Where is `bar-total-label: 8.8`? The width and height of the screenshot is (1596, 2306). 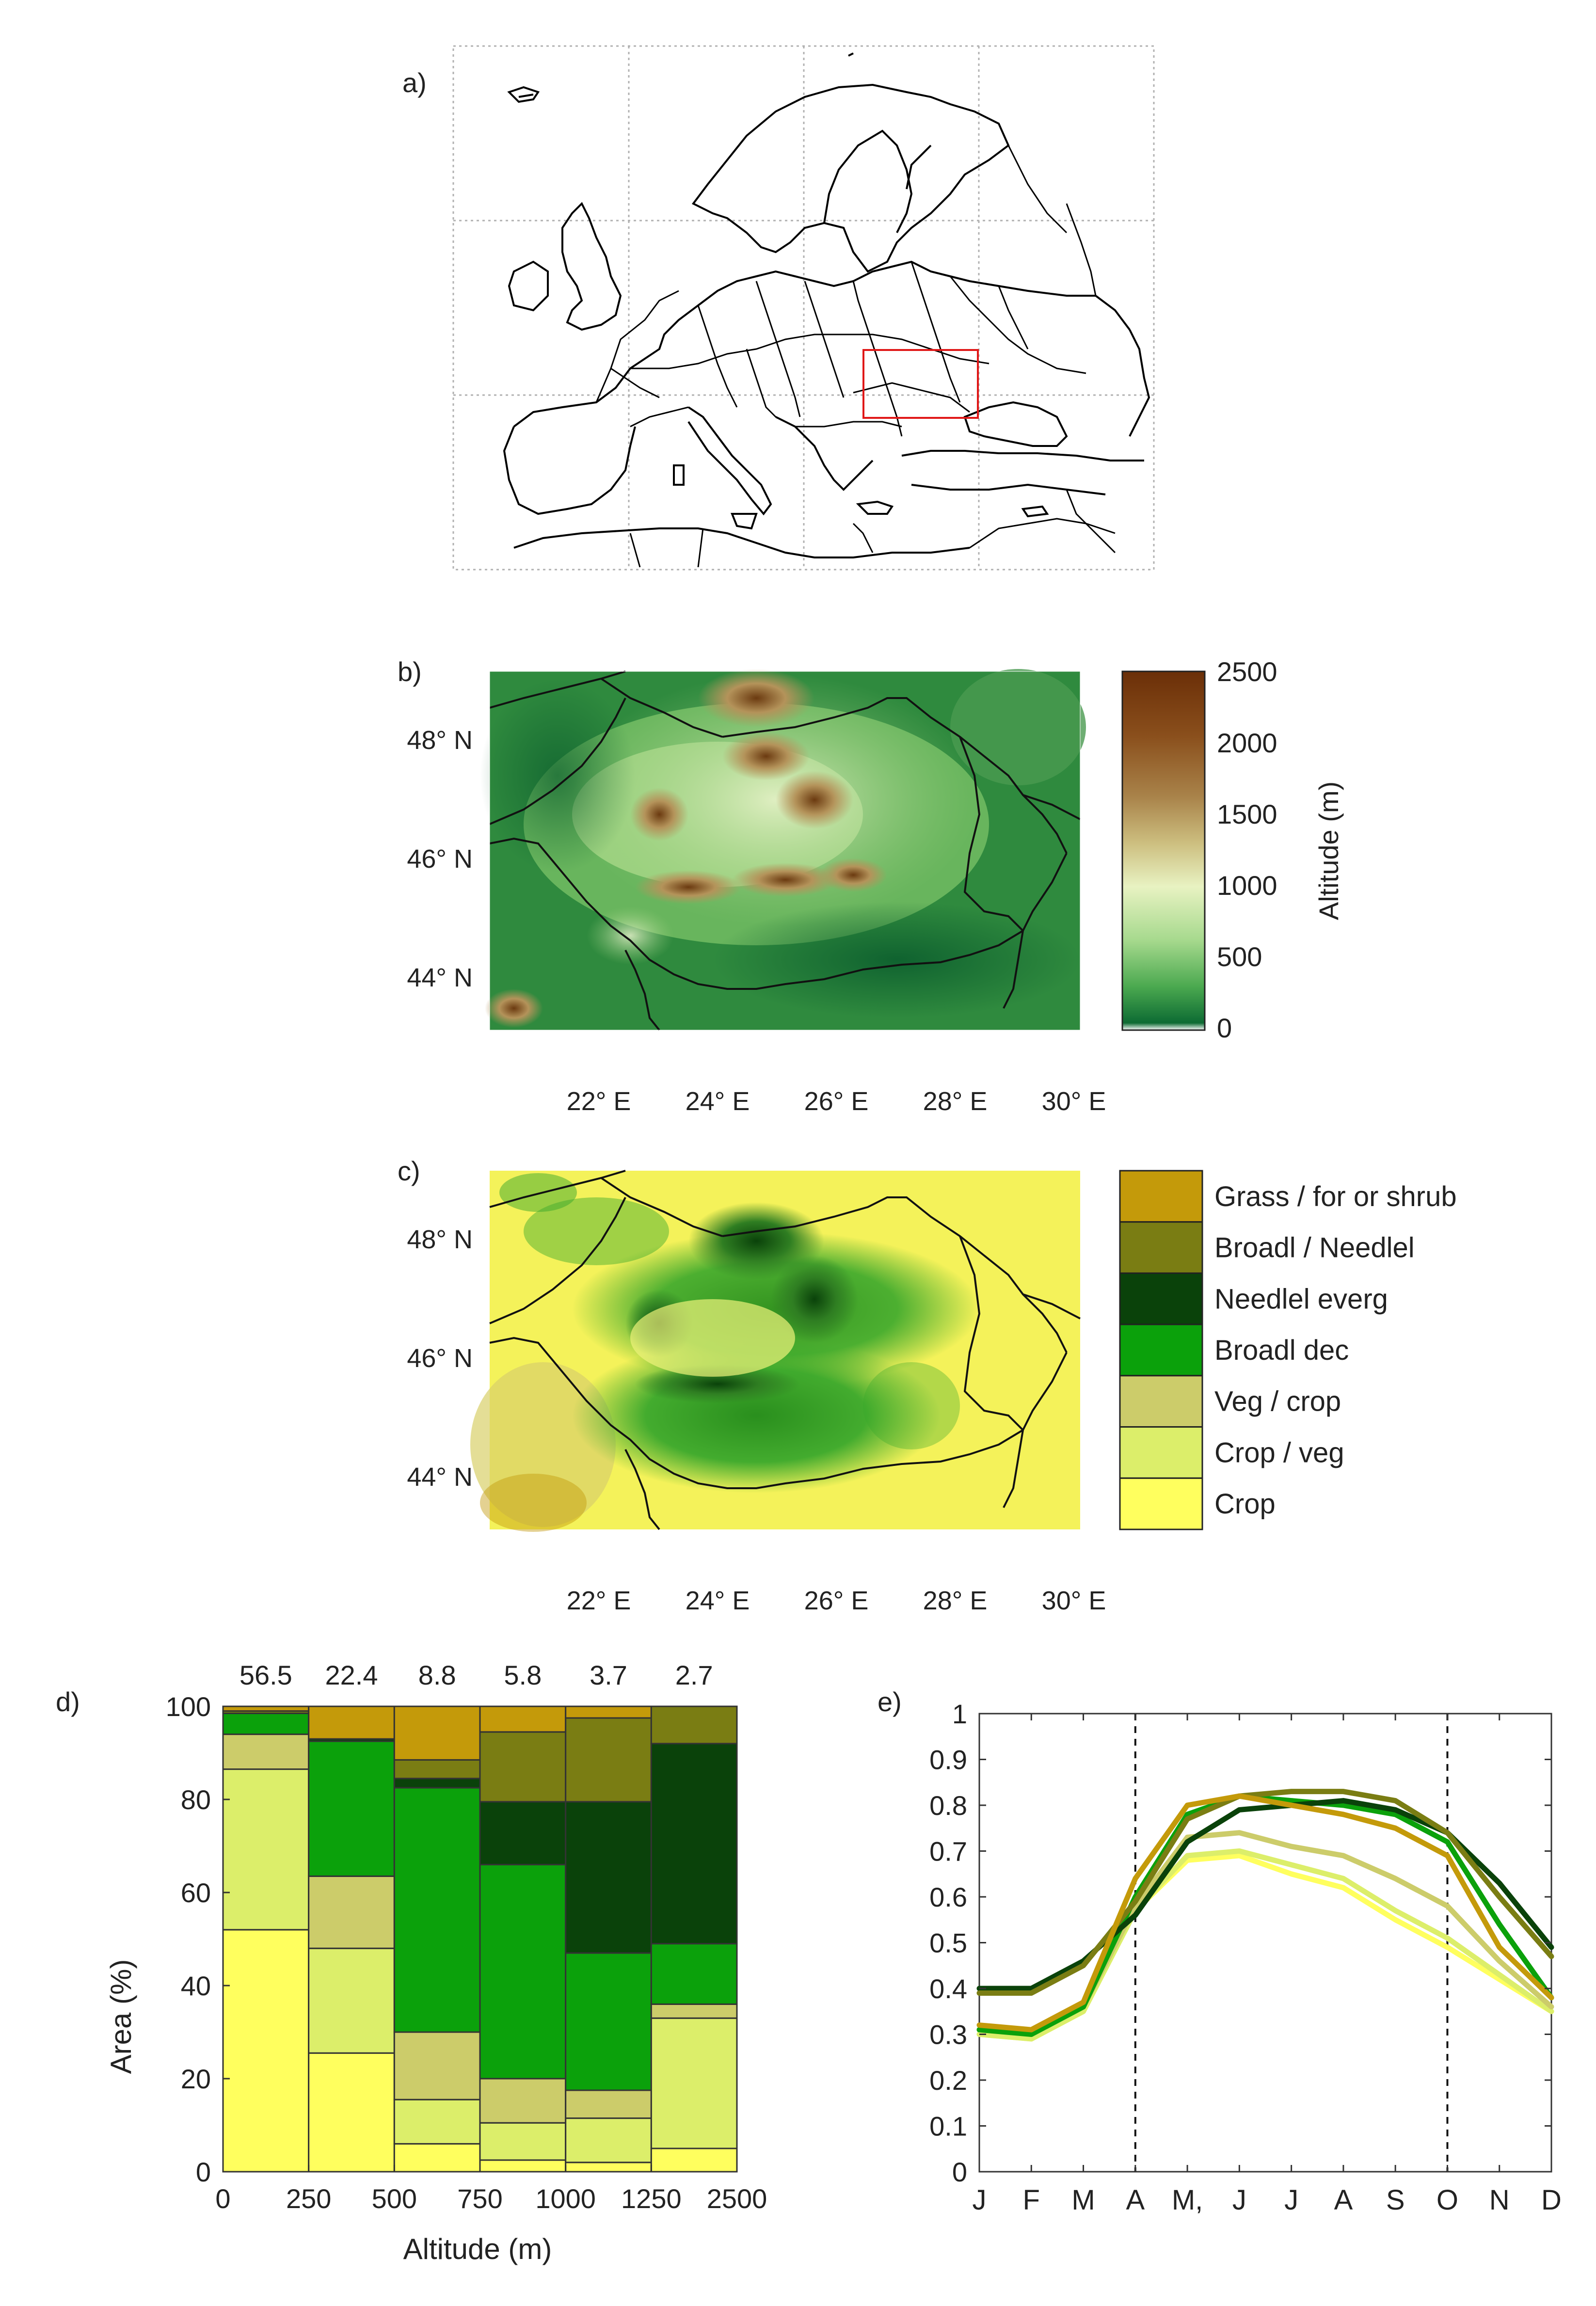
bar-total-label: 8.8 is located at coordinates (437, 1675).